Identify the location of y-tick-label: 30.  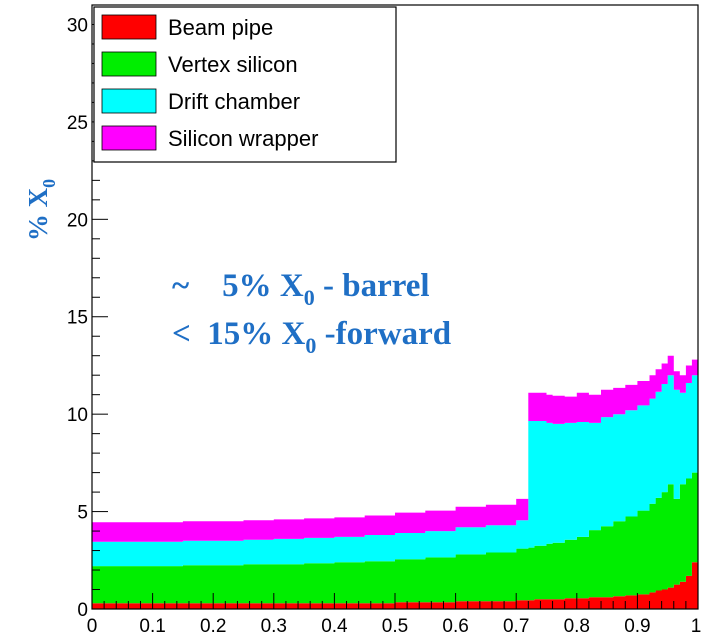
(77, 25).